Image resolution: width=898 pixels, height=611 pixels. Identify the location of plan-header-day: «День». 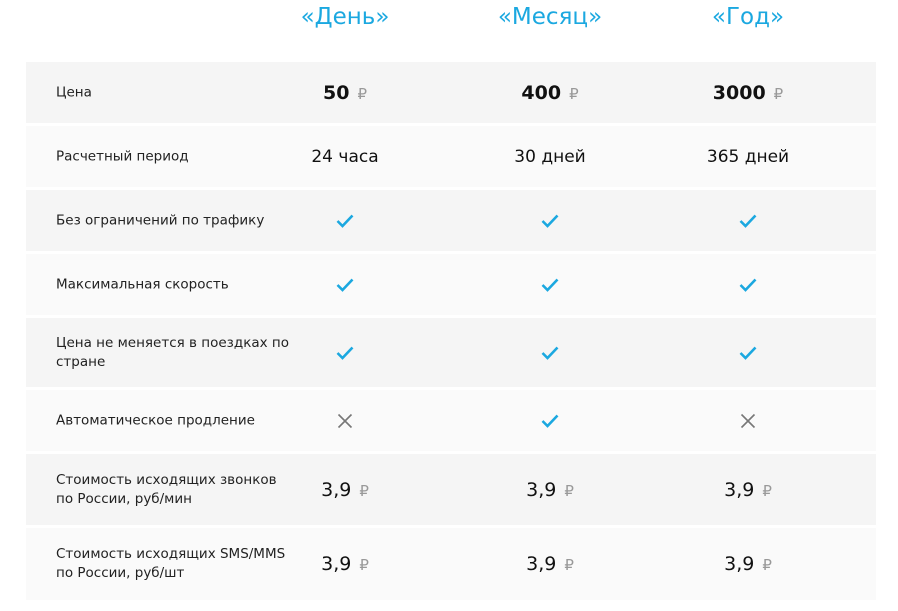
(345, 17).